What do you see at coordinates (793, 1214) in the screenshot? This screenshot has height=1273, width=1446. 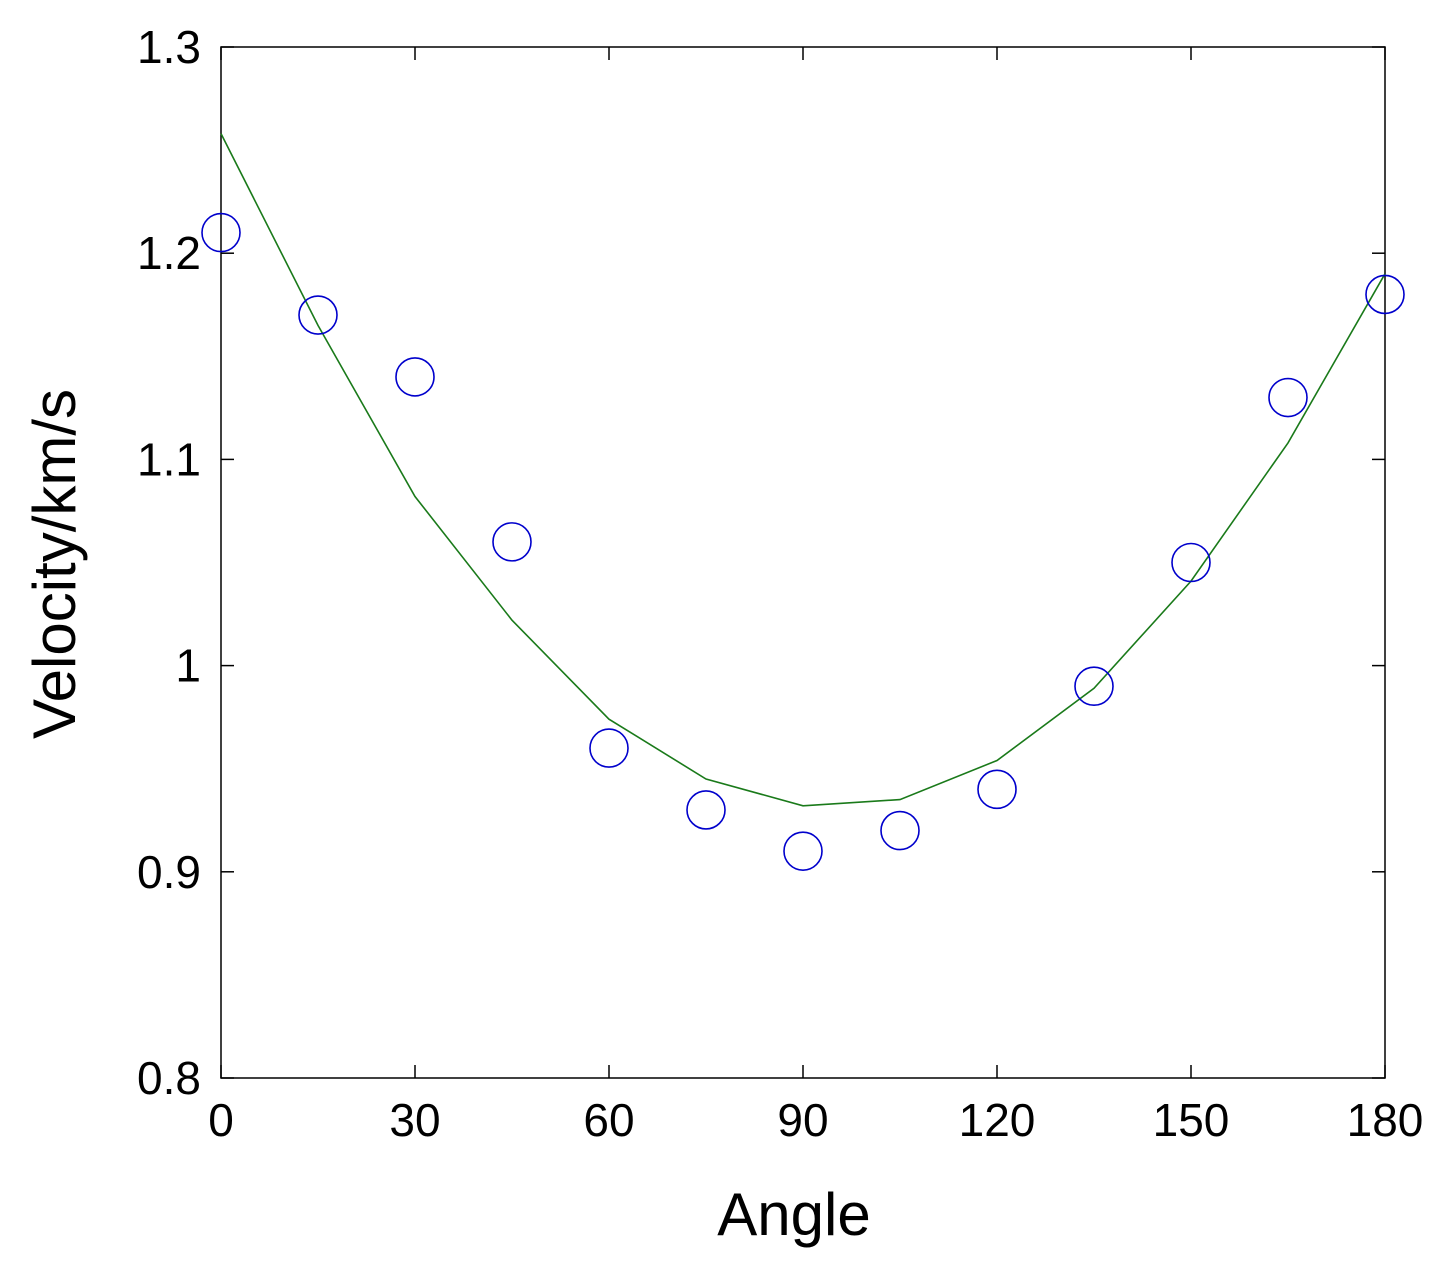 I see `x-axis-title: Angle` at bounding box center [793, 1214].